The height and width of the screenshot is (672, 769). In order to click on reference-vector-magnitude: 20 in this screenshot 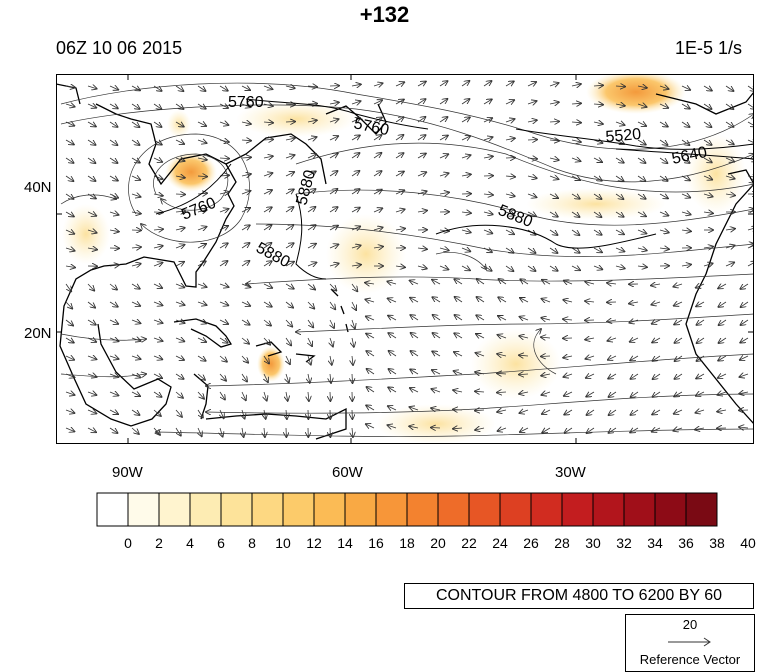, I will do `click(690, 624)`.